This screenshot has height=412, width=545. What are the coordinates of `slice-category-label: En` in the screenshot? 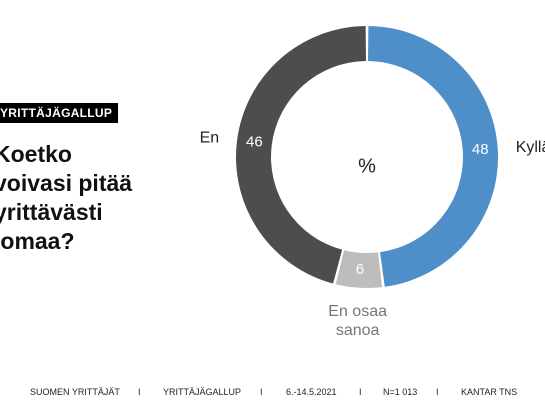 It's located at (210, 138).